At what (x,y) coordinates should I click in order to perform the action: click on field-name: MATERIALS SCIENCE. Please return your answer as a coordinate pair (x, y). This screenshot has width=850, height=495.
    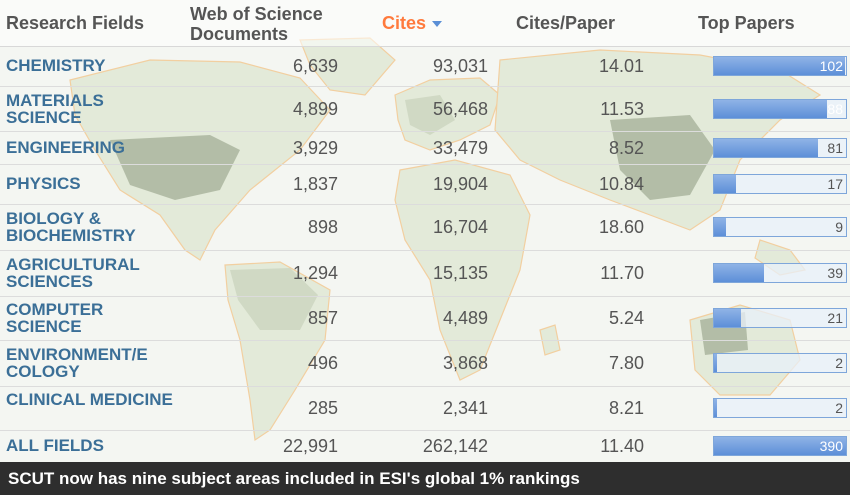
    Looking at the image, I should click on (55, 108).